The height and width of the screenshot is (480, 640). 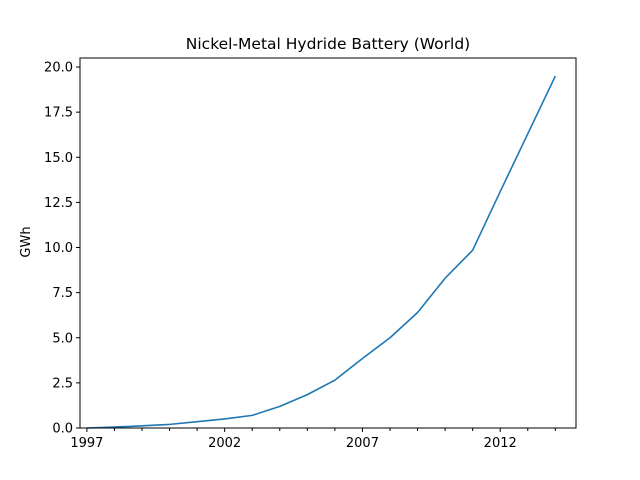 What do you see at coordinates (62, 383) in the screenshot?
I see `y-tick-label: 2.5` at bounding box center [62, 383].